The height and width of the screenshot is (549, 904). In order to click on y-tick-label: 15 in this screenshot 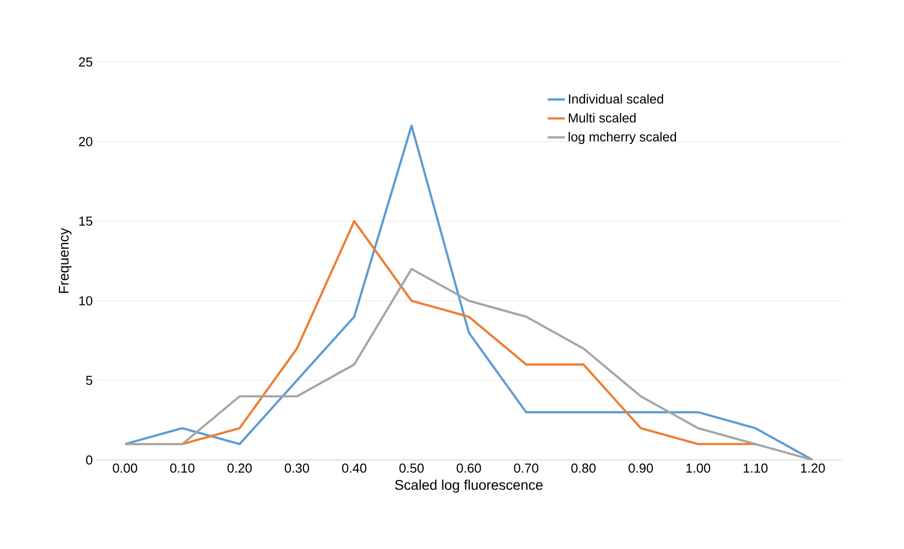, I will do `click(85, 221)`.